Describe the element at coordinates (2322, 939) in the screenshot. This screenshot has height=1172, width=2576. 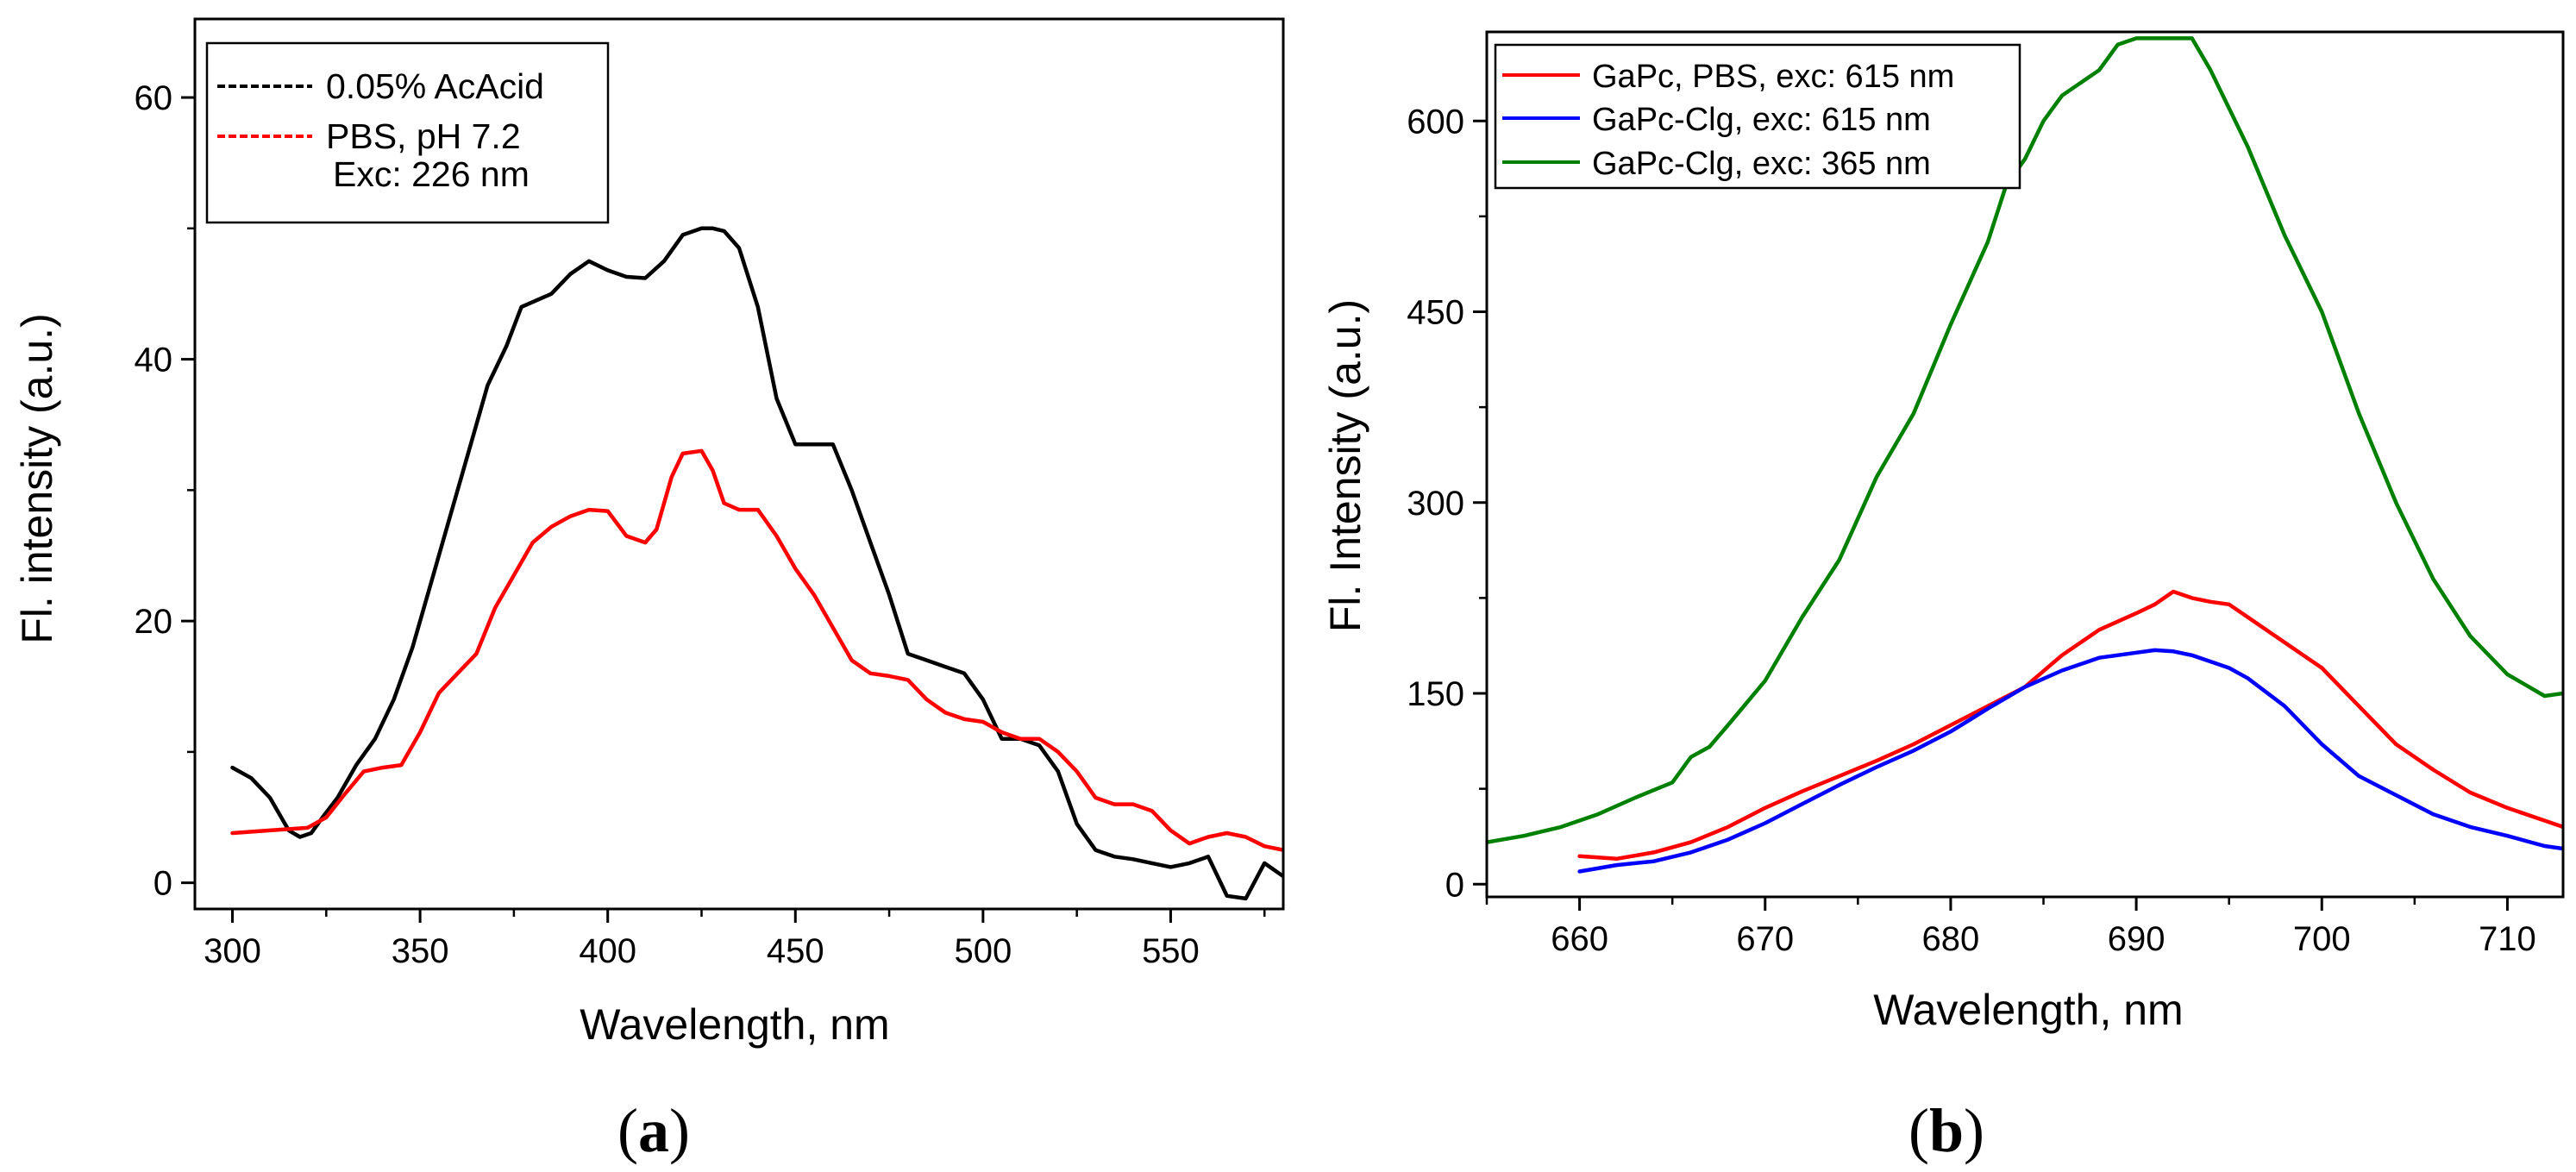
I see `panel-b-x-tick-label: 700` at that location.